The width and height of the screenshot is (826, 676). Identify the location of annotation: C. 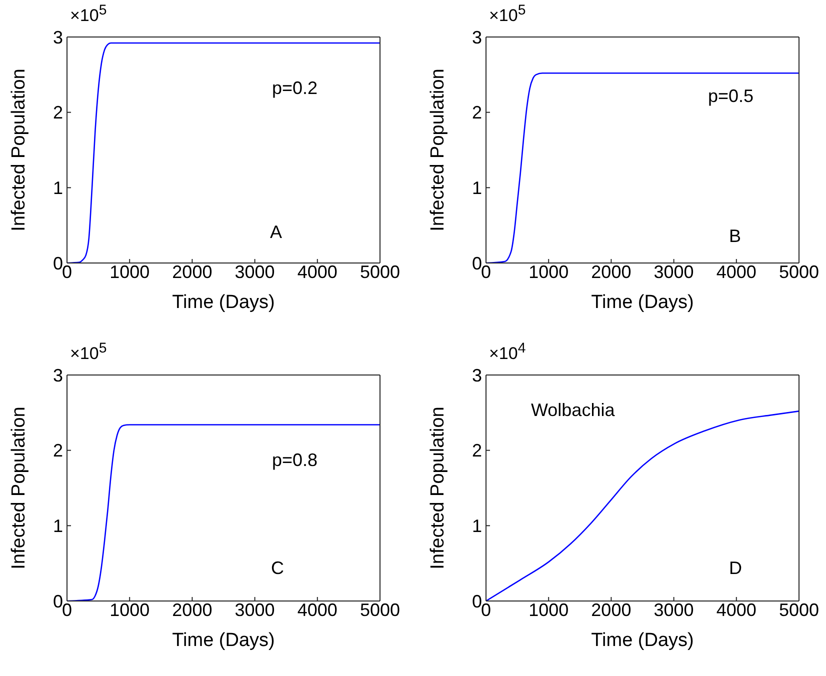
(277, 568).